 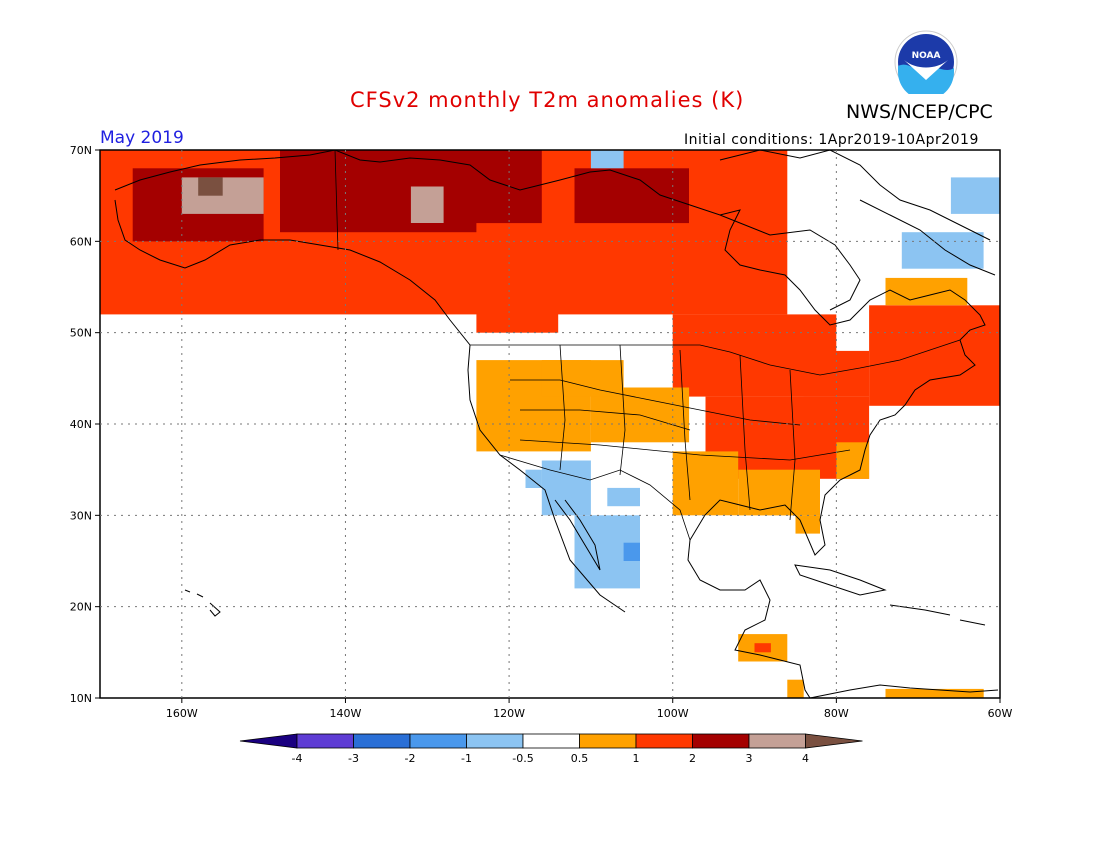 What do you see at coordinates (202, 603) in the screenshot?
I see `hawaii-coastline` at bounding box center [202, 603].